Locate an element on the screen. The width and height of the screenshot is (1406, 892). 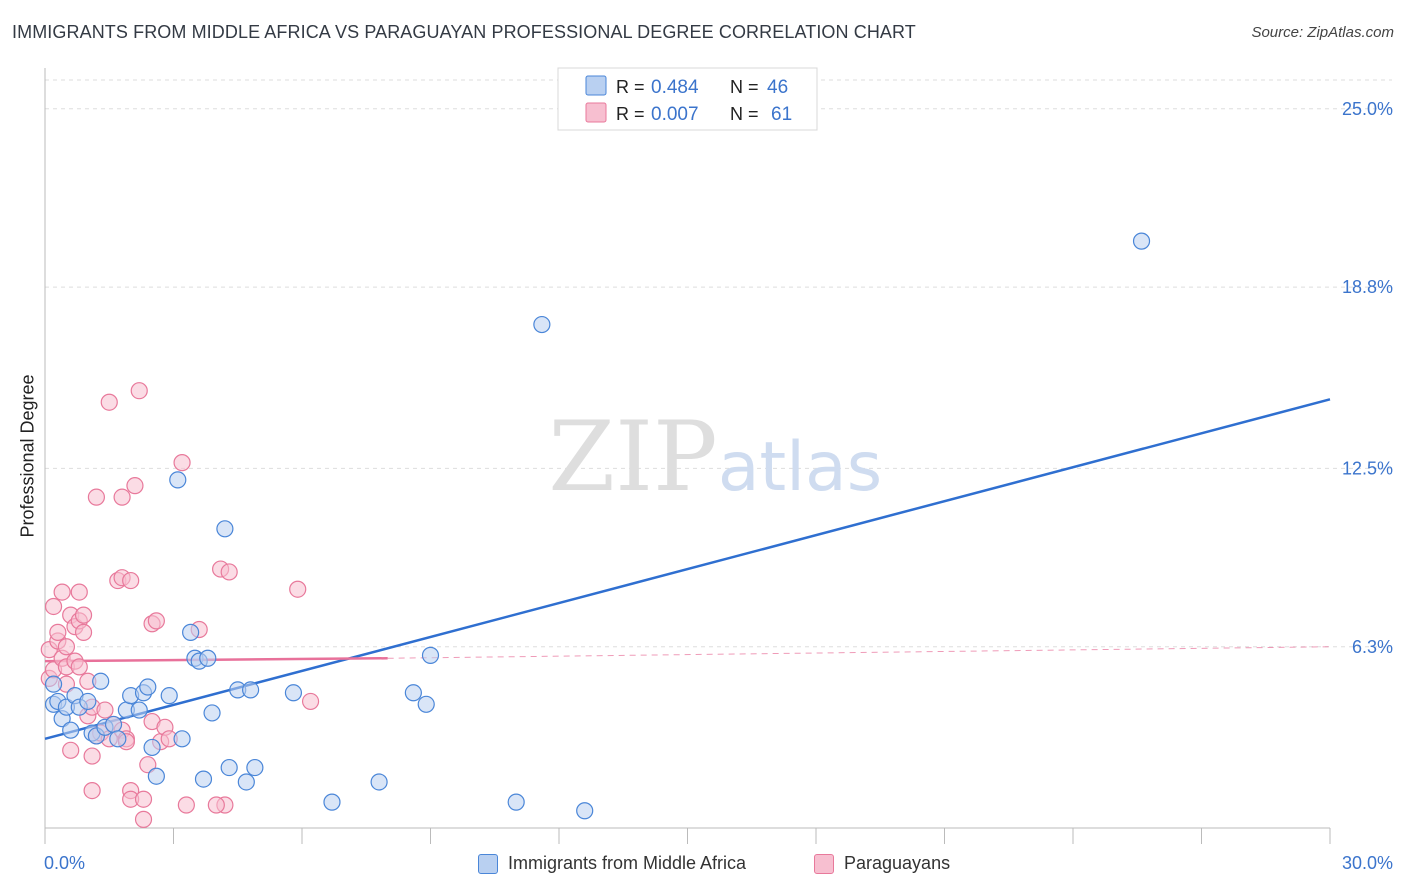
legend-label-middle-africa: Immigrants from Middle Africa is located at coordinates (627, 863).